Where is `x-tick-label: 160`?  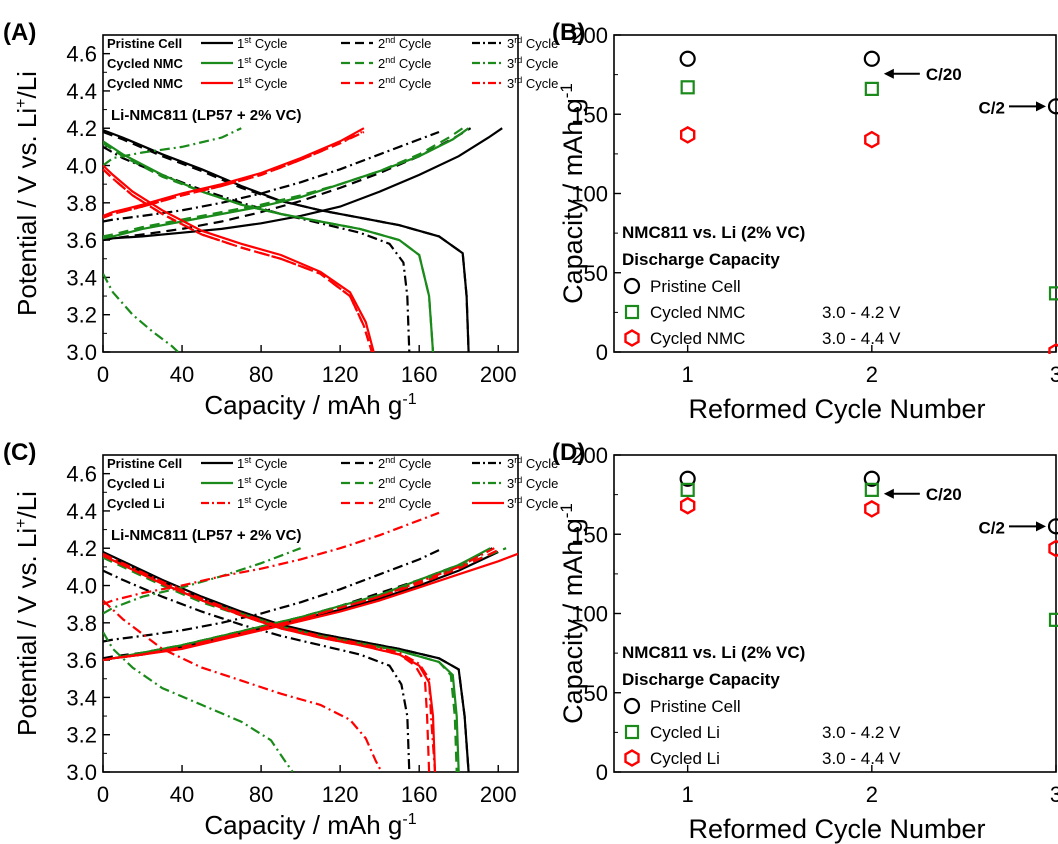 x-tick-label: 160 is located at coordinates (419, 794).